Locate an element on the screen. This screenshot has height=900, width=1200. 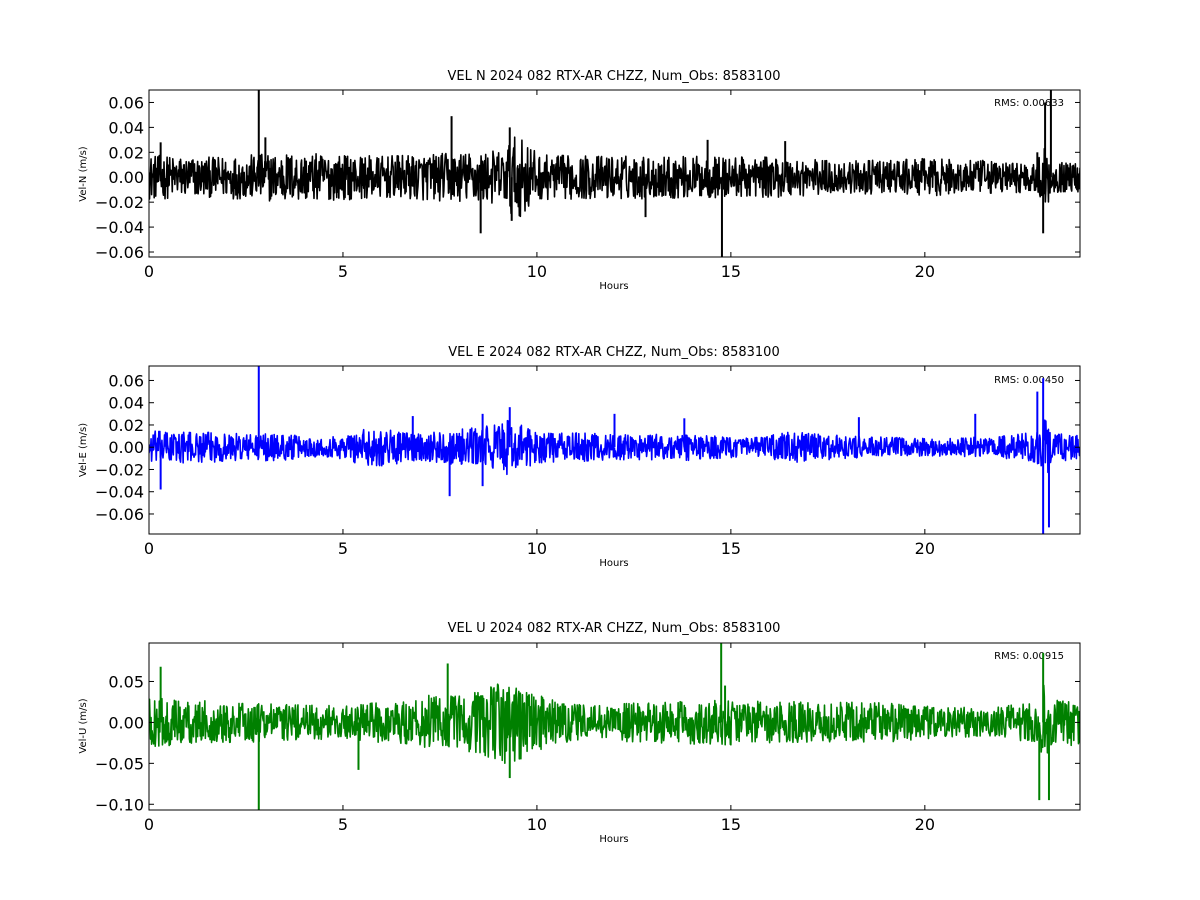
y-tick-label: −0.10 is located at coordinates (119, 804).